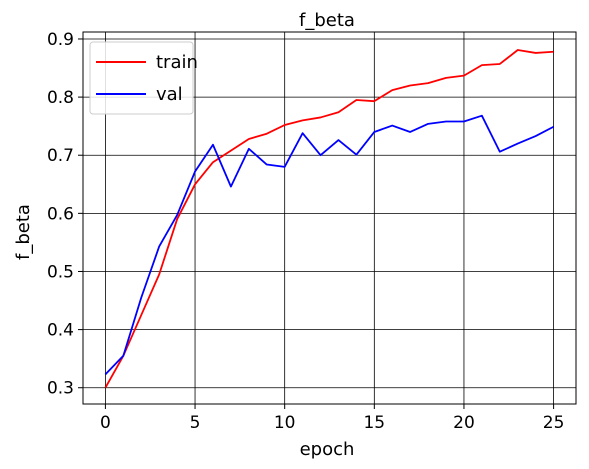  Describe the element at coordinates (554, 423) in the screenshot. I see `x-tick-label: 25` at that location.